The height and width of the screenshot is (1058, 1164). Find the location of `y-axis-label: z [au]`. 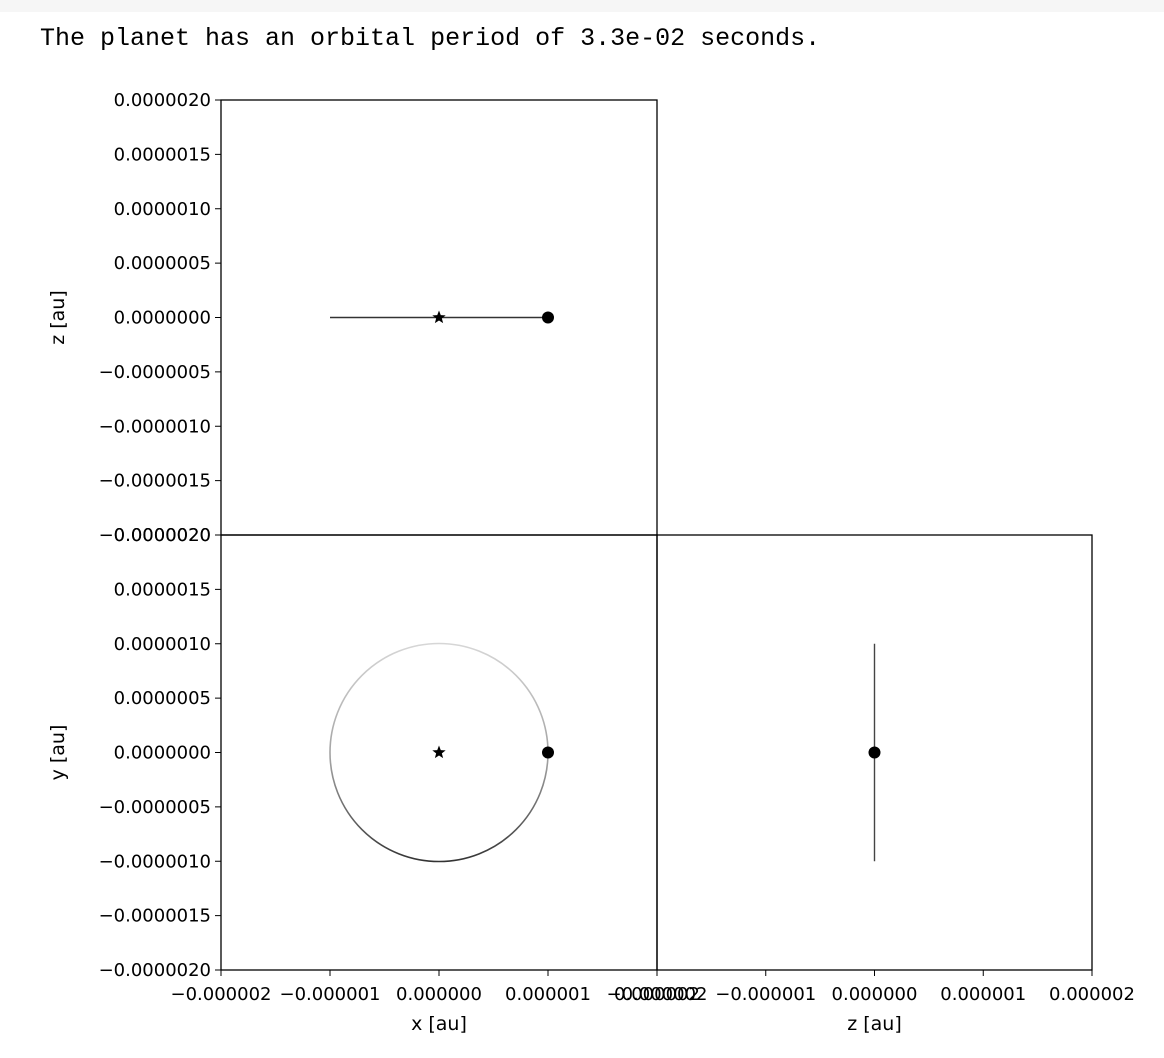

y-axis-label: z [au] is located at coordinates (58, 317).